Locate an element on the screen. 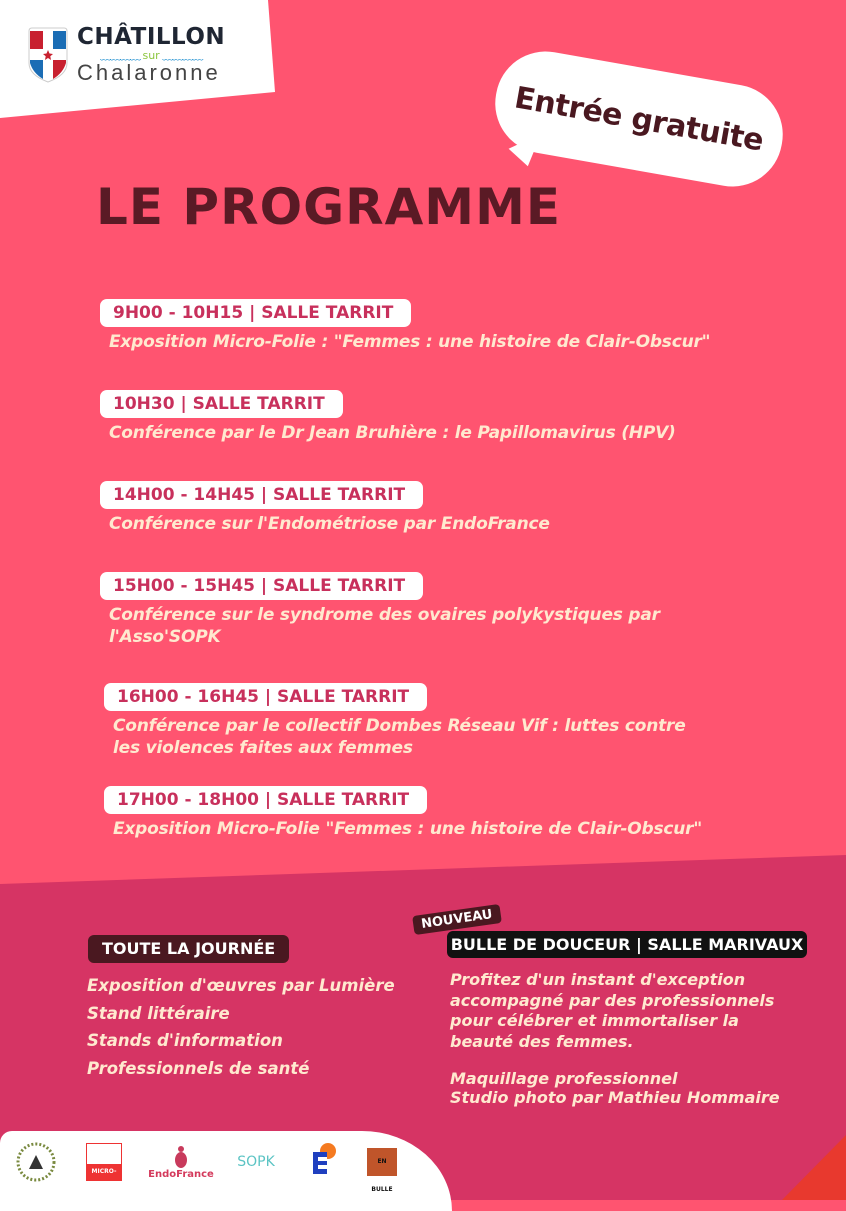 The width and height of the screenshot is (846, 1211). list-item: Stand littéraire is located at coordinates (158, 1013).